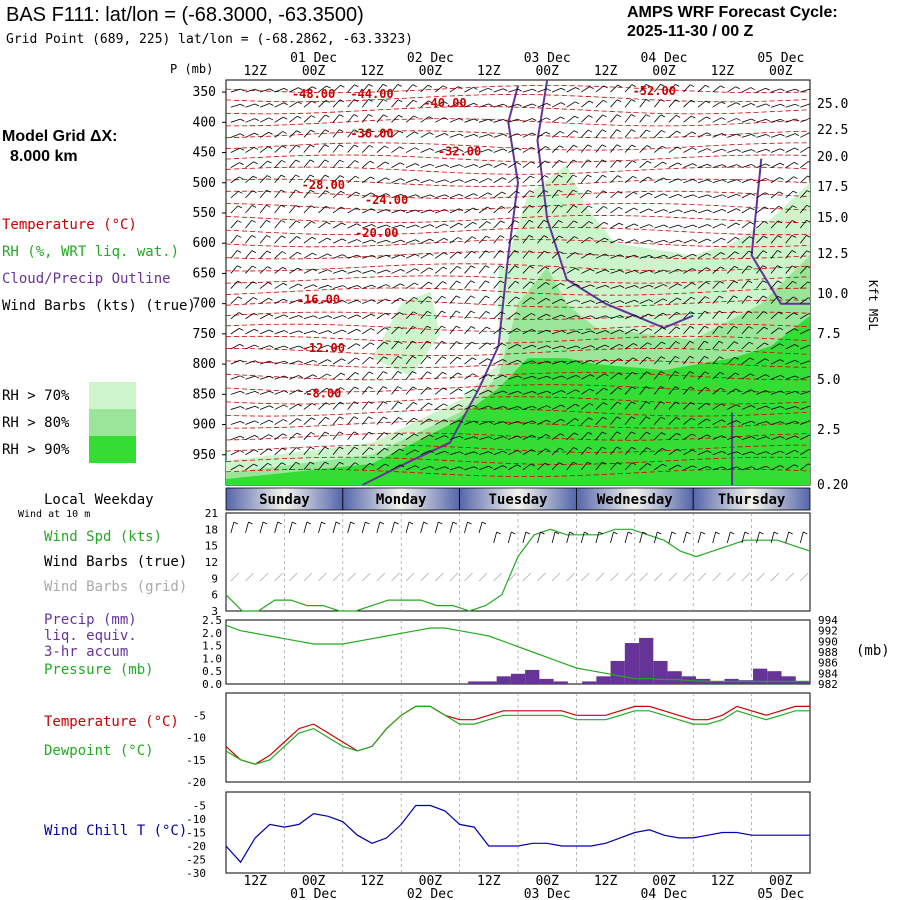  I want to click on precip-bar, so click(546, 681).